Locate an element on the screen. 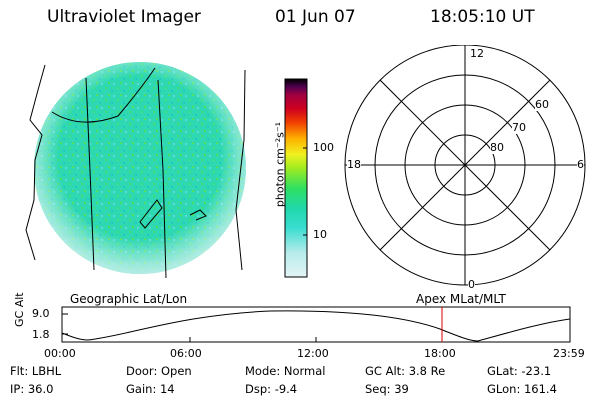  altitude-curve is located at coordinates (316, 326).